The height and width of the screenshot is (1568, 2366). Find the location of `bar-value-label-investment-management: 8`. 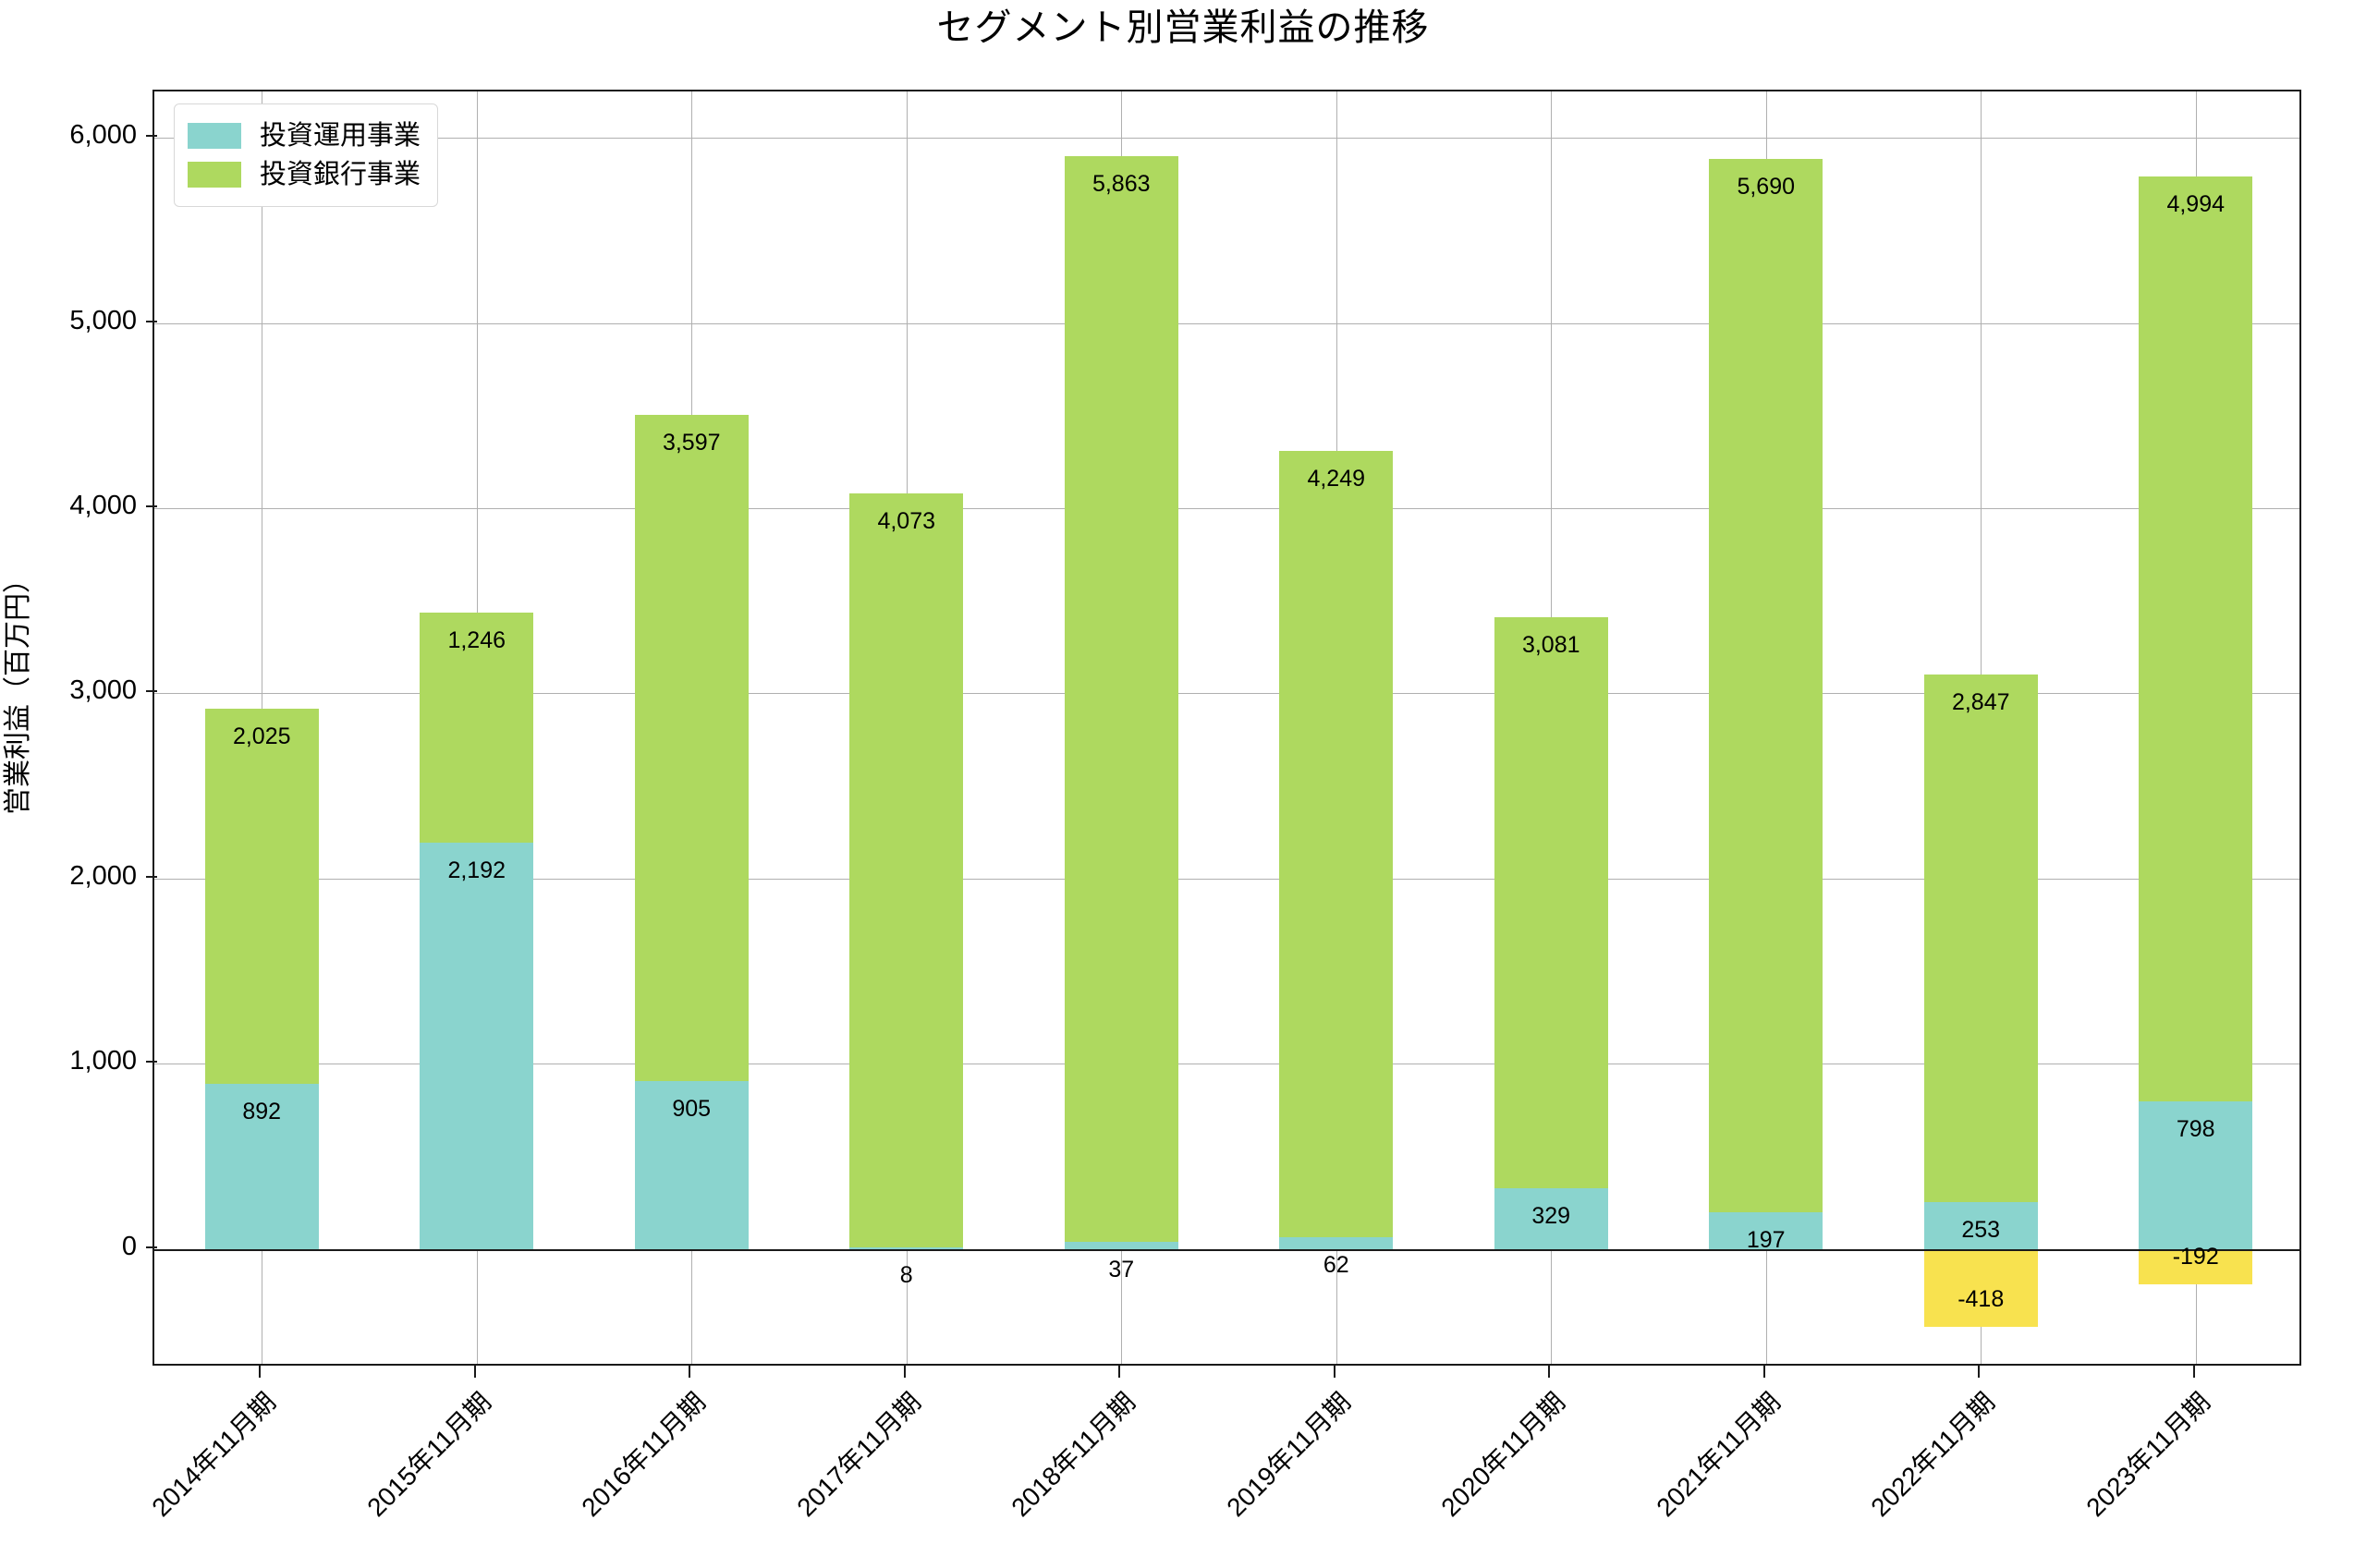

bar-value-label-investment-management: 8 is located at coordinates (906, 1275).